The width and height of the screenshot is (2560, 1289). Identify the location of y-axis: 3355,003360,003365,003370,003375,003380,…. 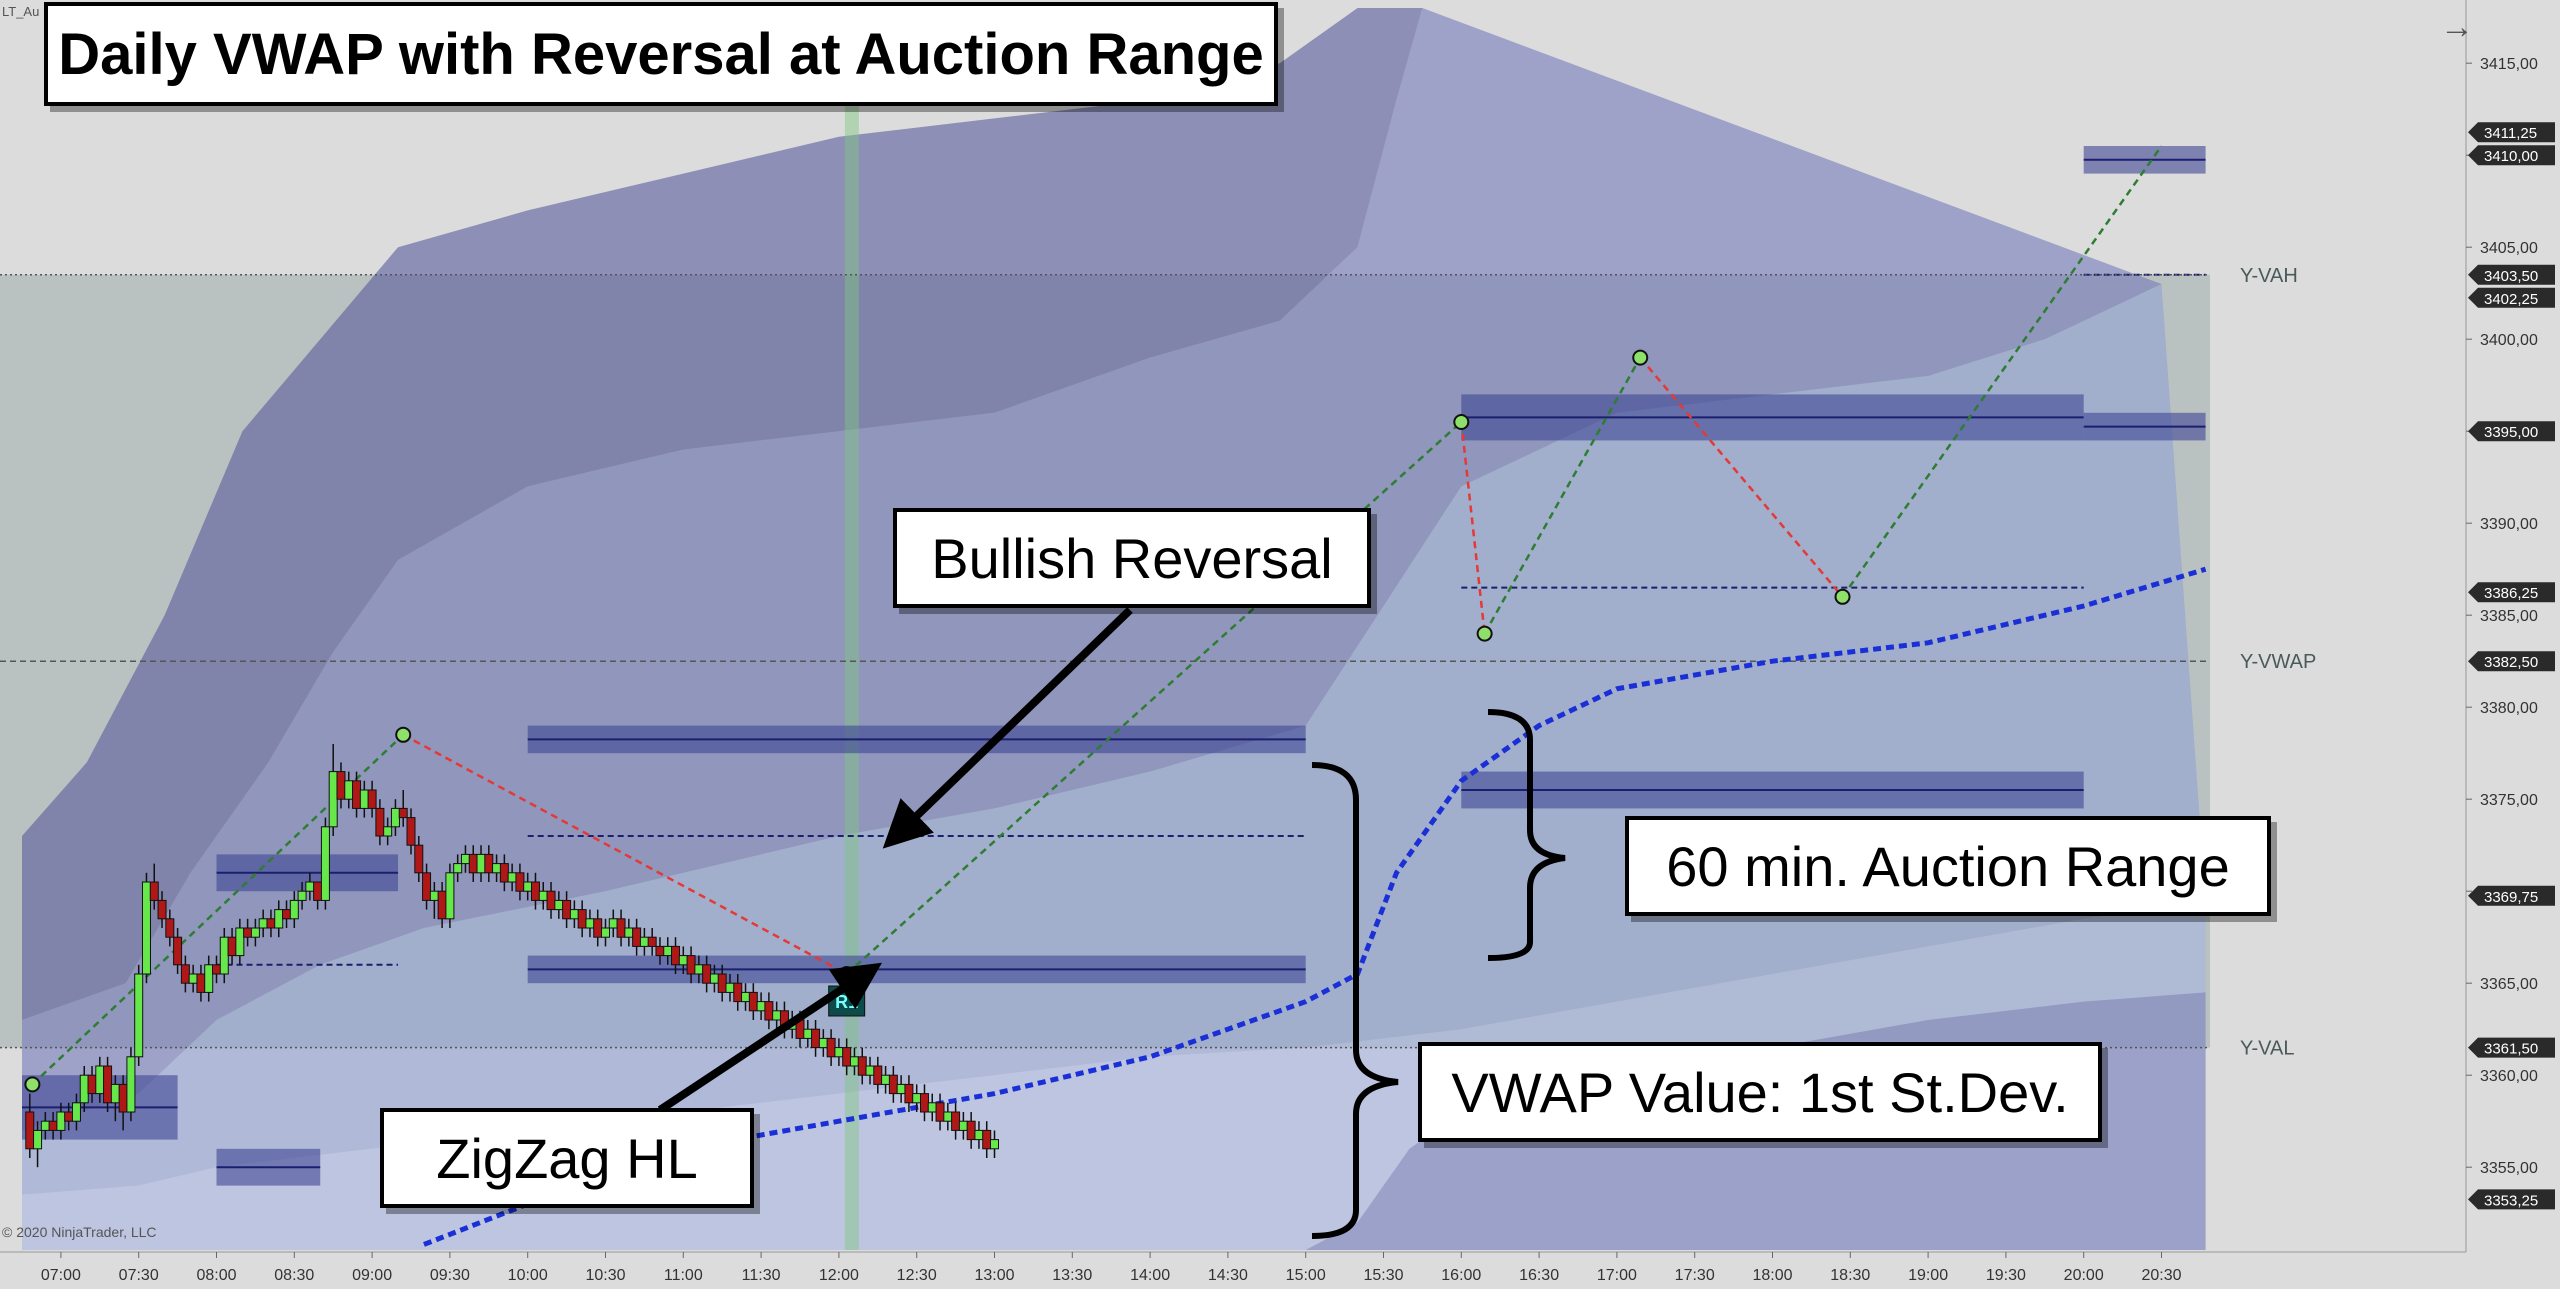
(2510, 626).